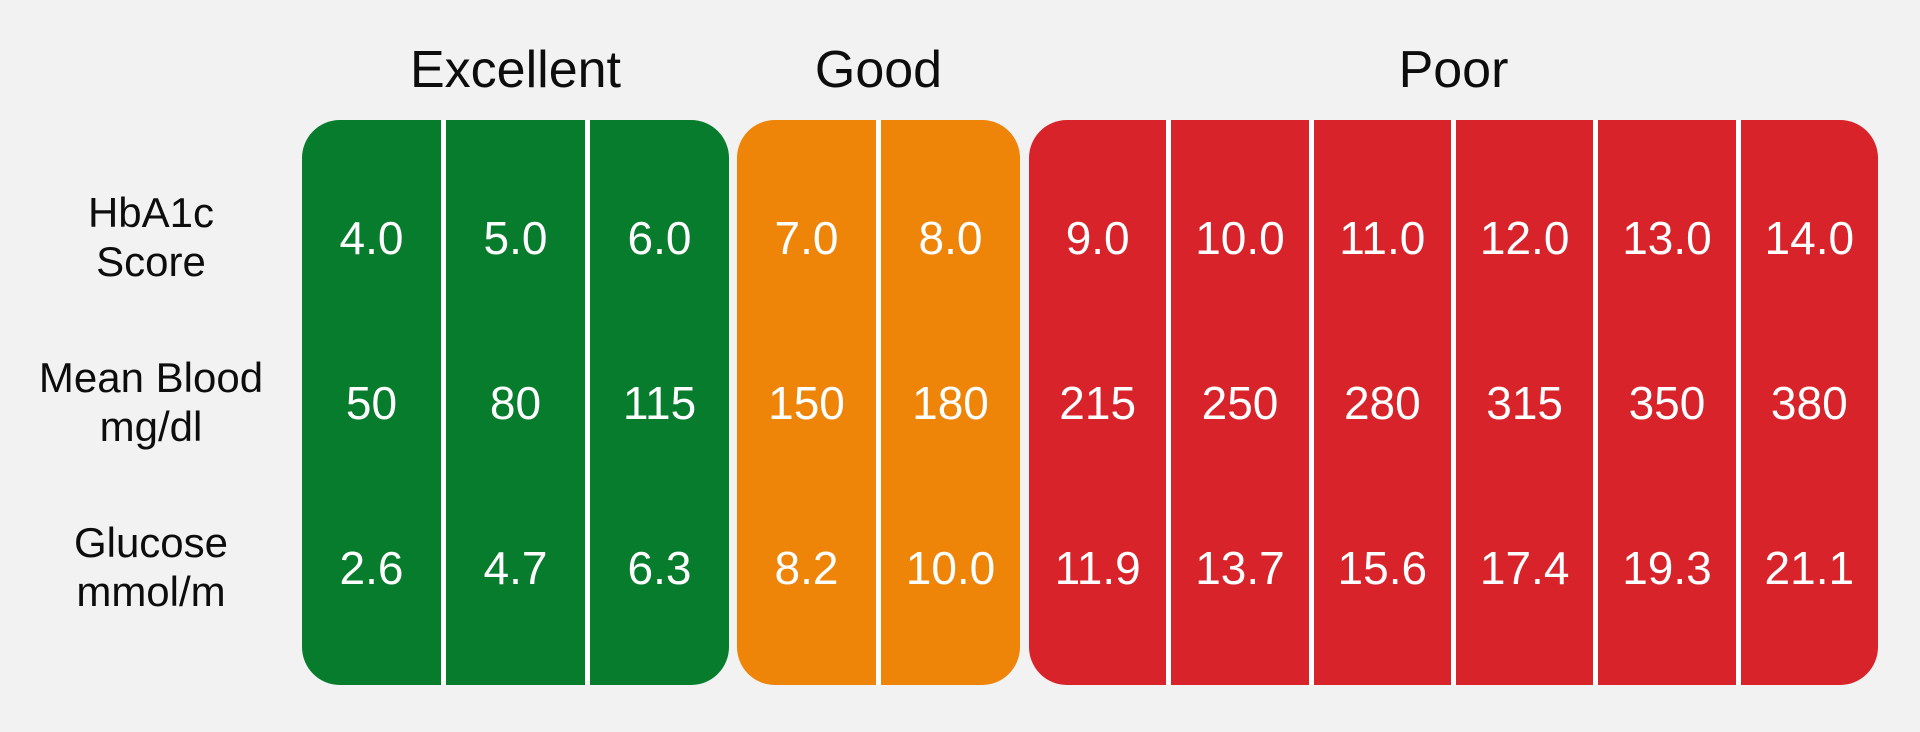 The width and height of the screenshot is (1920, 732). I want to click on band-column: 8.0 180 10.0, so click(948, 402).